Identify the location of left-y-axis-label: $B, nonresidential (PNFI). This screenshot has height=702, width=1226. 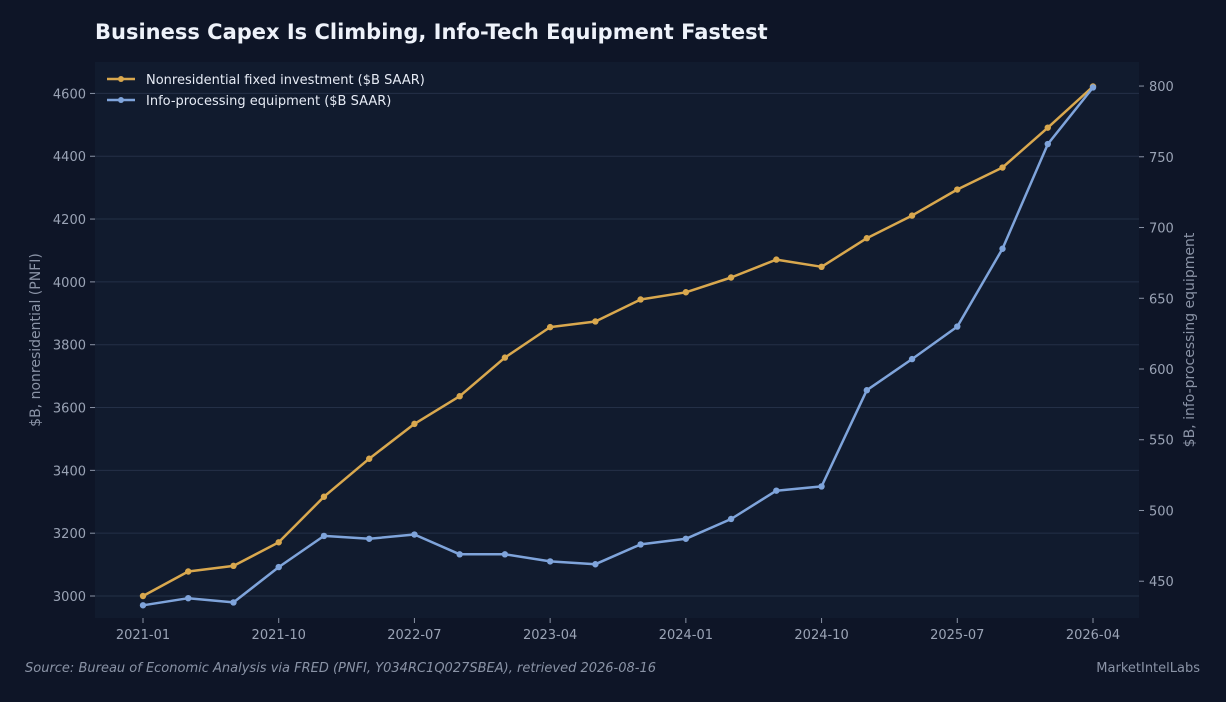
(36, 340).